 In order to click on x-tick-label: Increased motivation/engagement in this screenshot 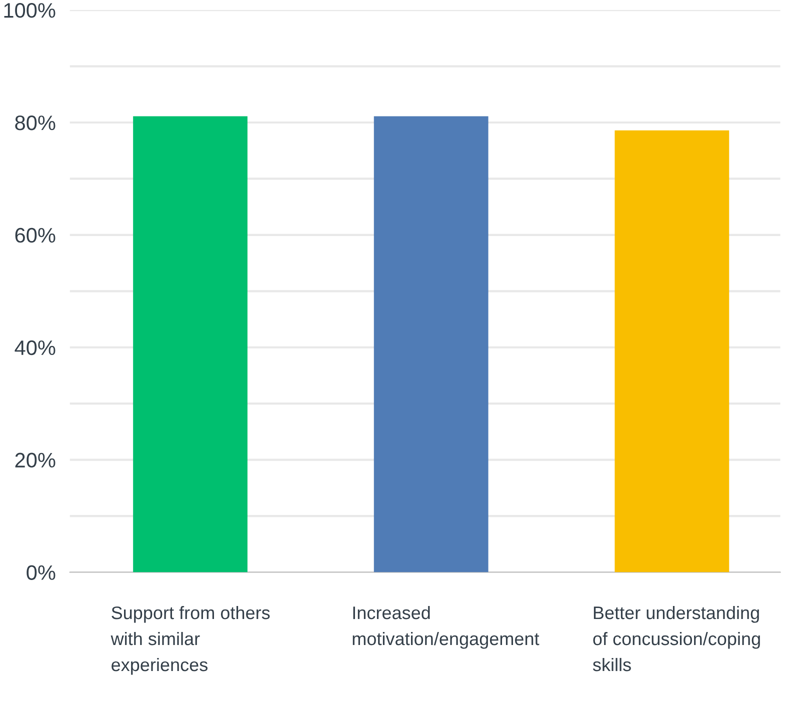, I will do `click(446, 627)`.